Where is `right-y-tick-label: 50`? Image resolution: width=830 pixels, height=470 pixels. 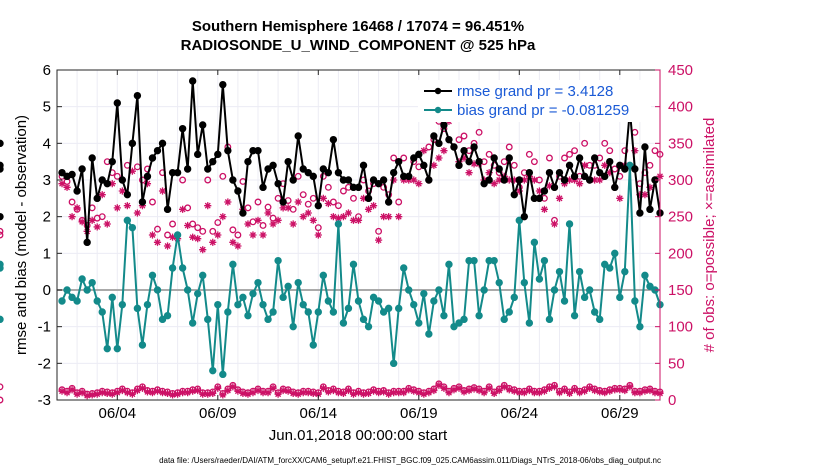
right-y-tick-label: 50 is located at coordinates (676, 363).